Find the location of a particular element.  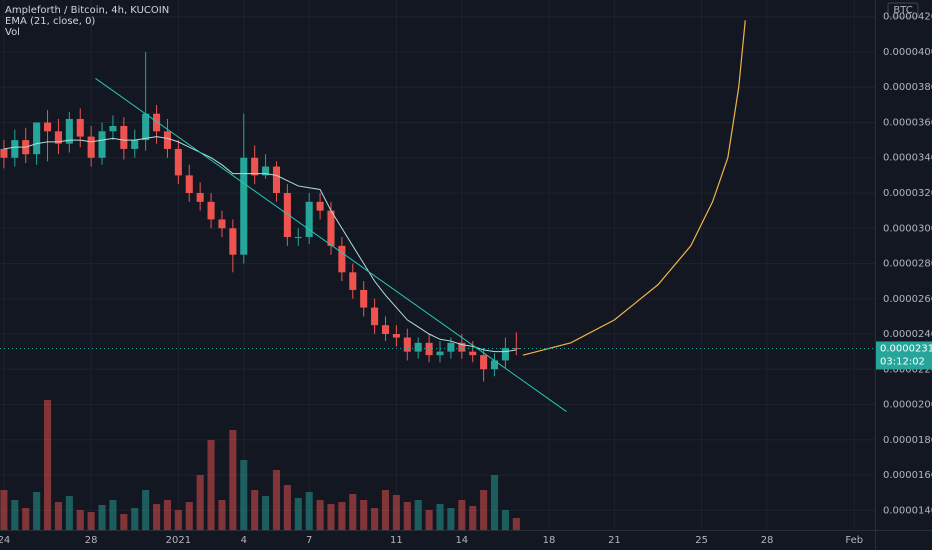

x-tick-label: 11 is located at coordinates (396, 540).